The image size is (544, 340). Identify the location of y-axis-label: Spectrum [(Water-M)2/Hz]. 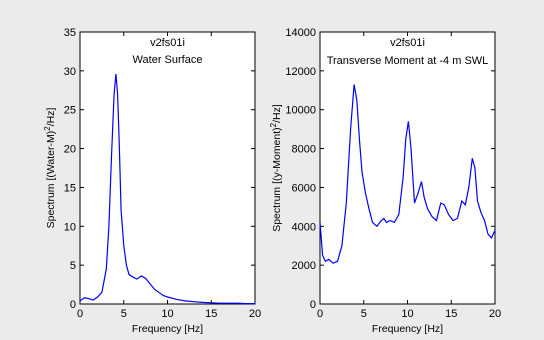
(50, 168).